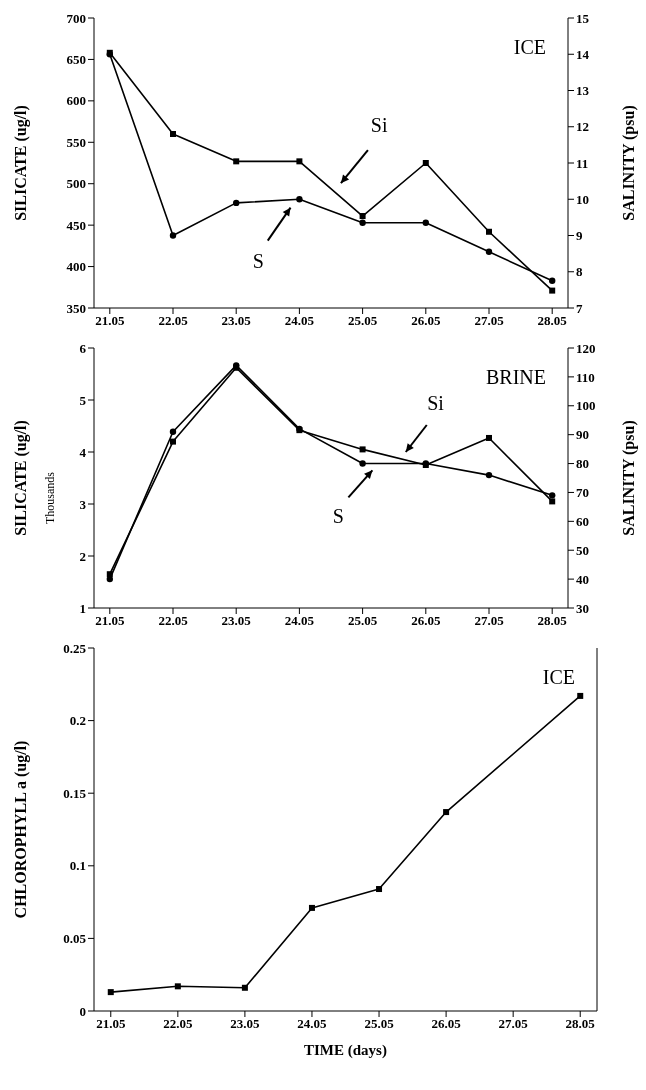  What do you see at coordinates (582, 435) in the screenshot?
I see `y2-tick-label: 90` at bounding box center [582, 435].